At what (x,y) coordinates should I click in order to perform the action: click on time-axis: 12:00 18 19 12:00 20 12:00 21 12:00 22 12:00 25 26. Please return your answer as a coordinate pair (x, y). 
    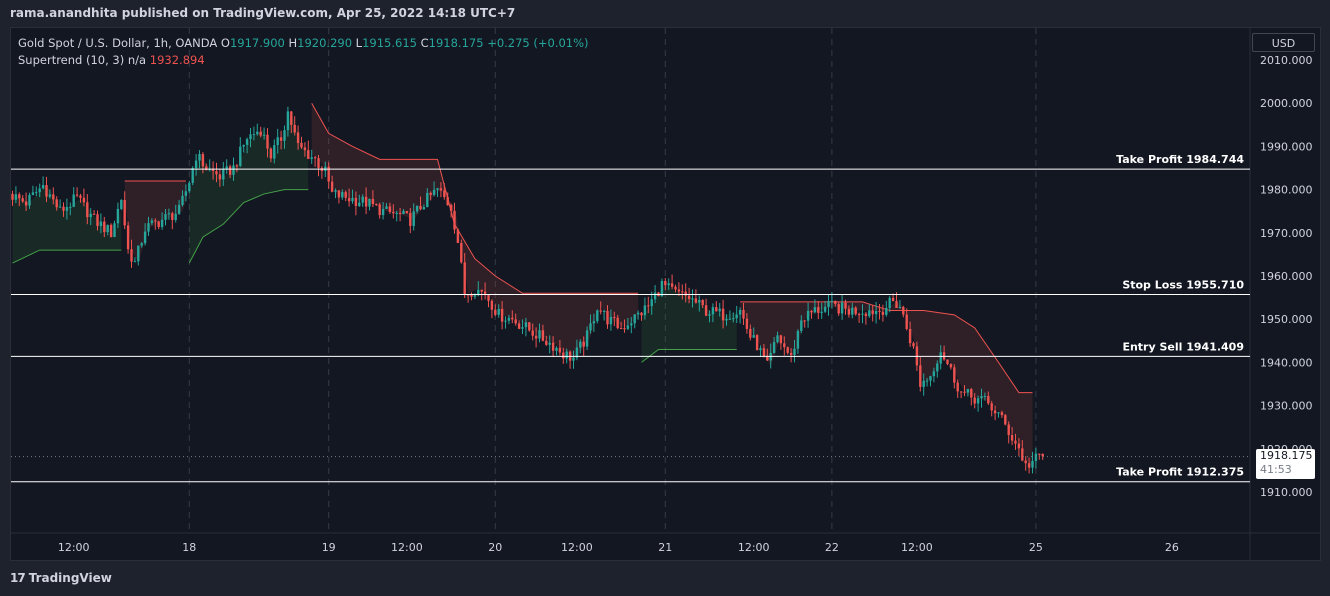
    Looking at the image, I should click on (618, 547).